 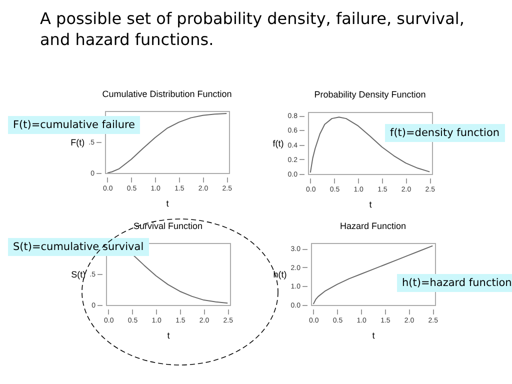 What do you see at coordinates (77, 143) in the screenshot?
I see `y-axis-title: F(t)` at bounding box center [77, 143].